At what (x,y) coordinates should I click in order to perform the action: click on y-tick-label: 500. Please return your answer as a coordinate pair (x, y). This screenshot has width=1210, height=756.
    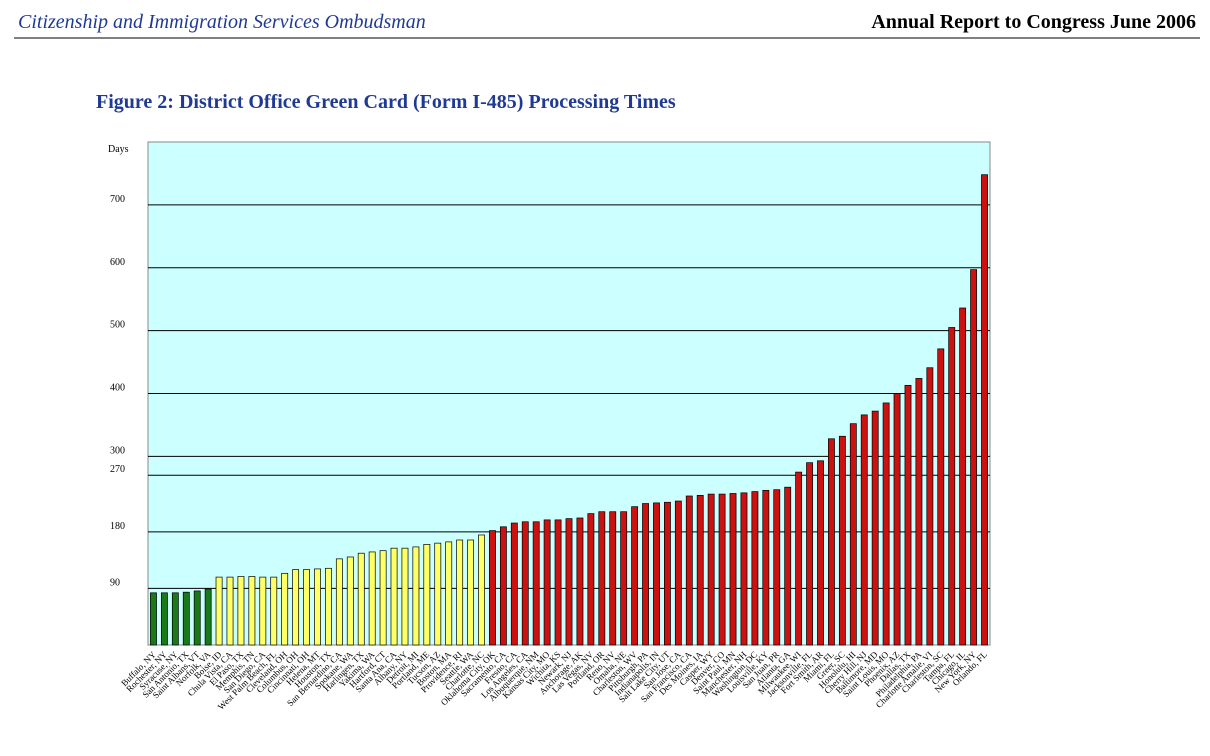
    Looking at the image, I should click on (117, 325).